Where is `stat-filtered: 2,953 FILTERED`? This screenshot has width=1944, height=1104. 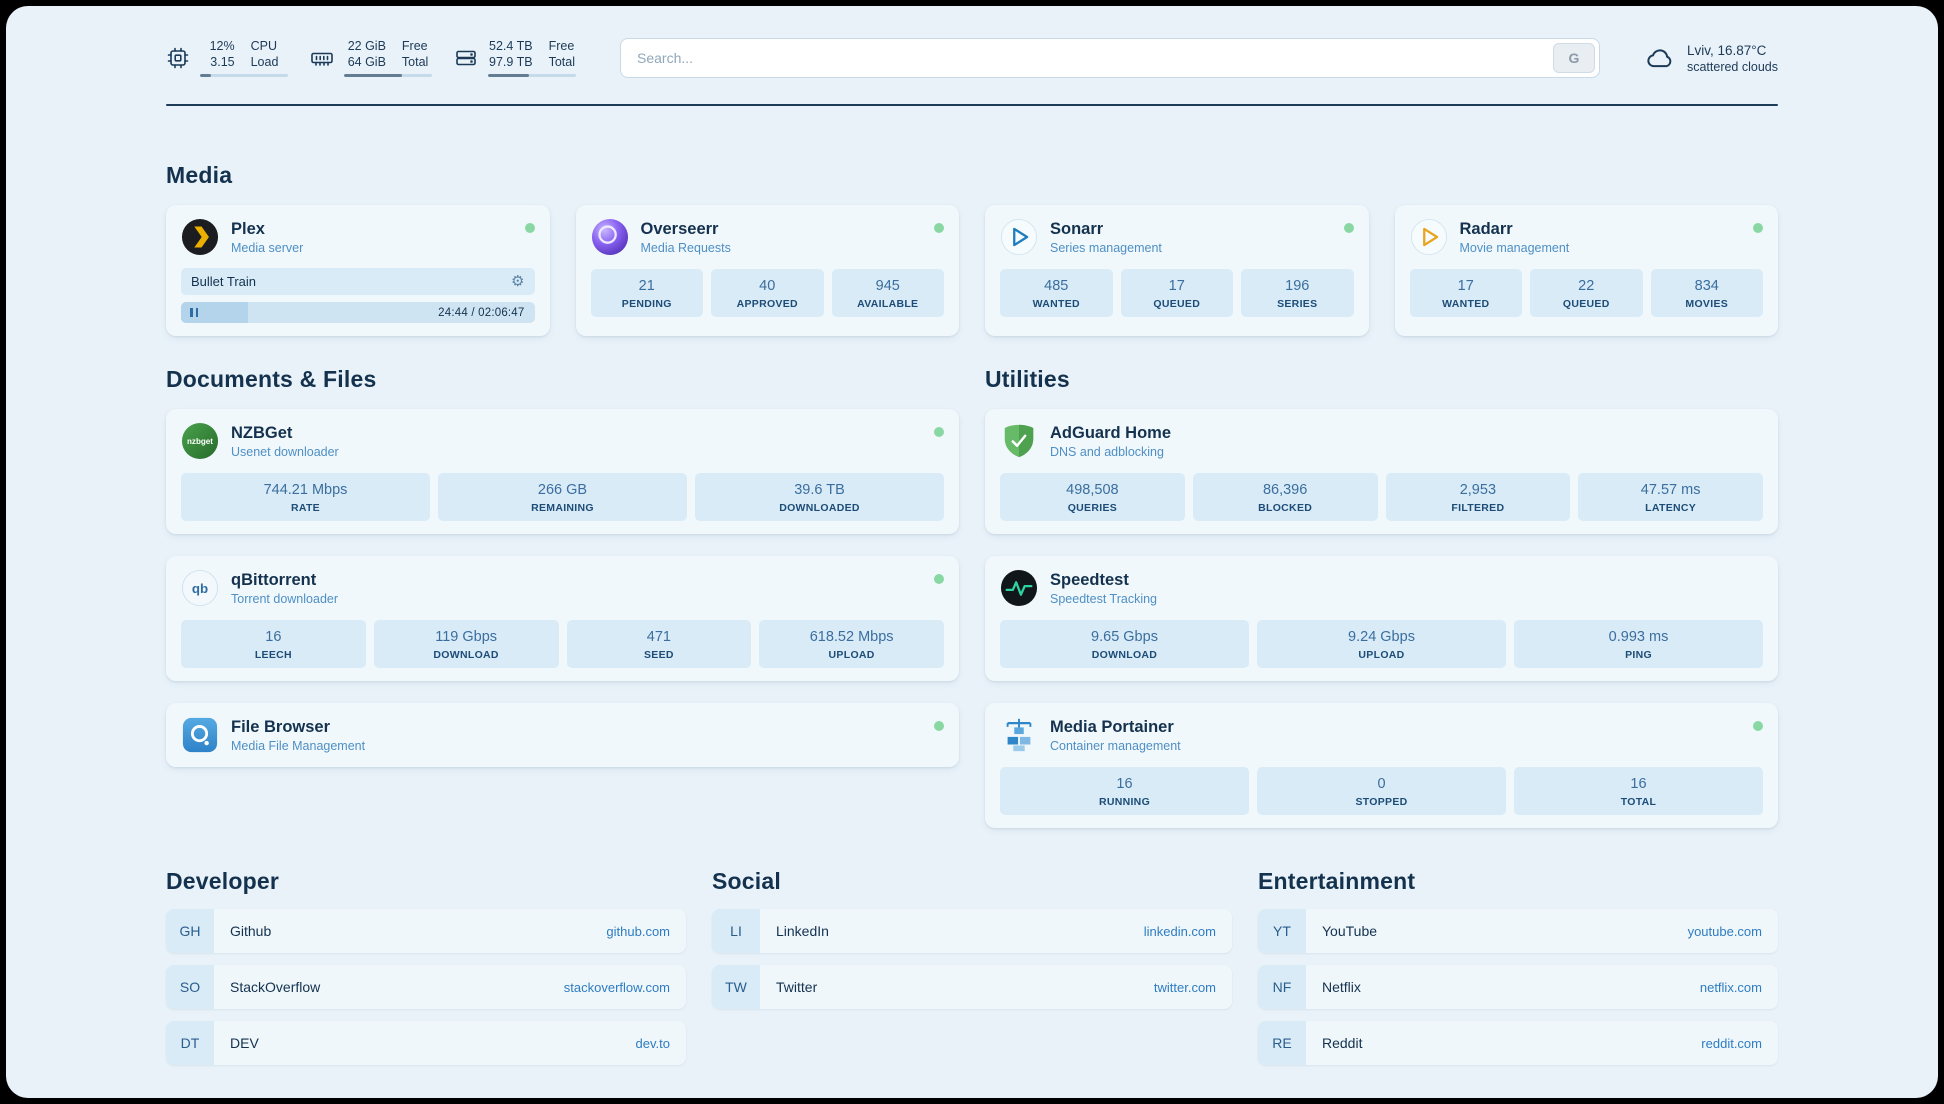
stat-filtered: 2,953 FILTERED is located at coordinates (1478, 497).